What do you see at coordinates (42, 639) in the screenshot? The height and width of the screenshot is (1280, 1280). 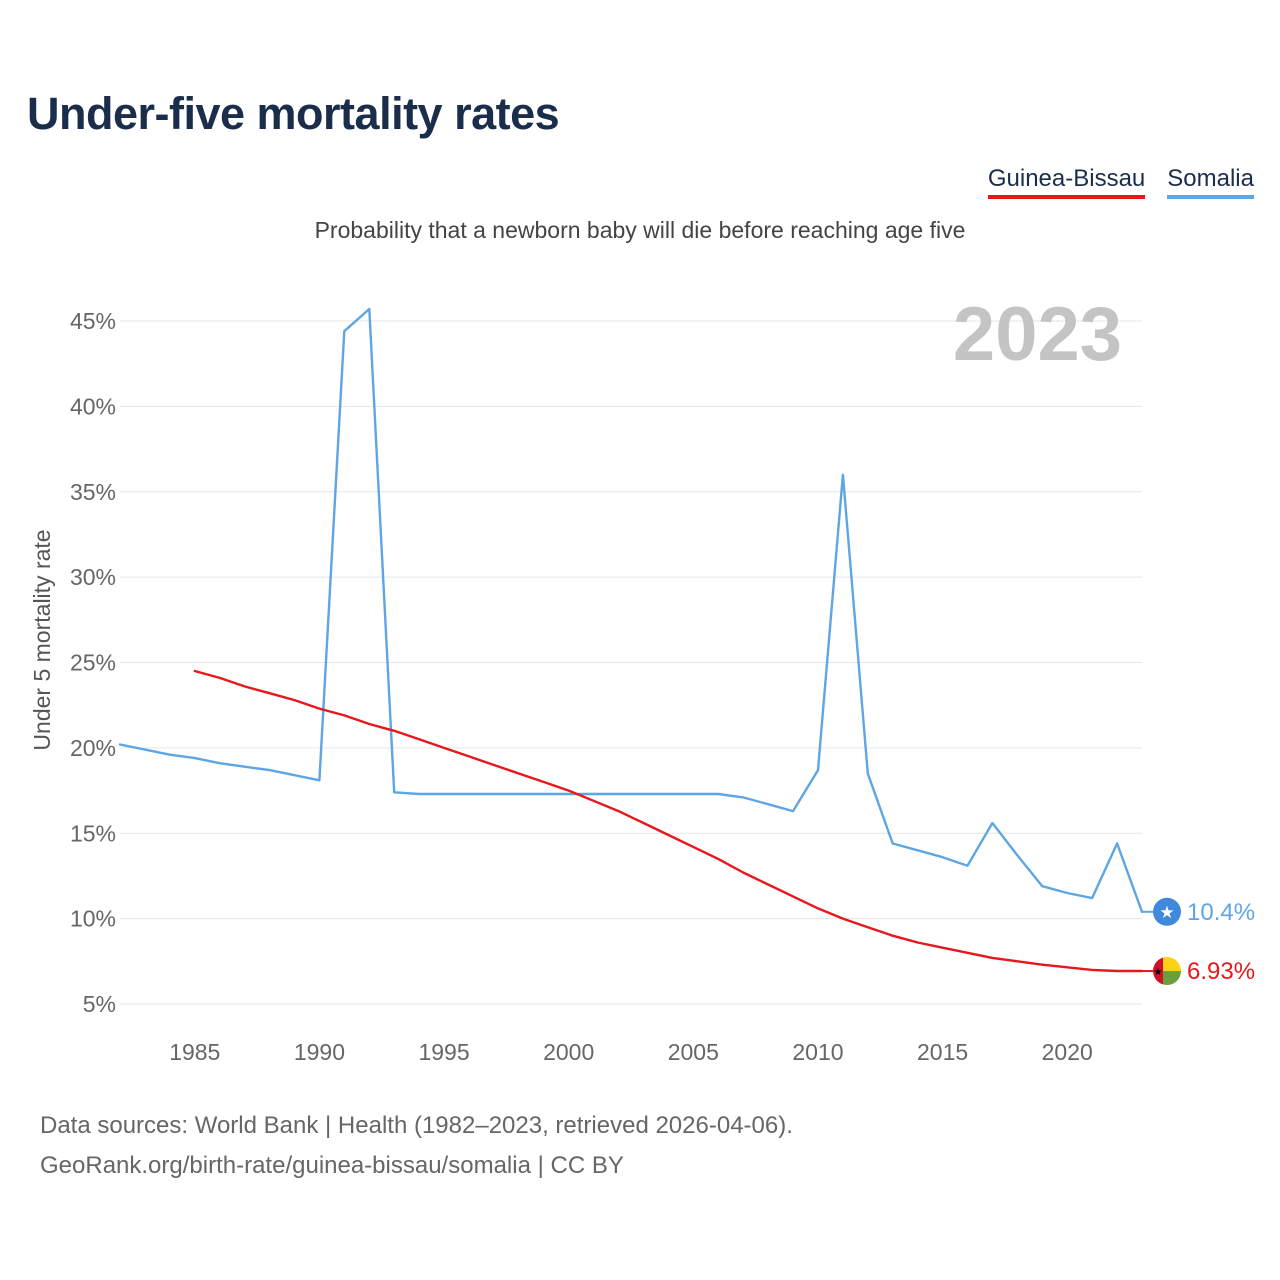 I see `y-axis-label: Under 5 mortality rate` at bounding box center [42, 639].